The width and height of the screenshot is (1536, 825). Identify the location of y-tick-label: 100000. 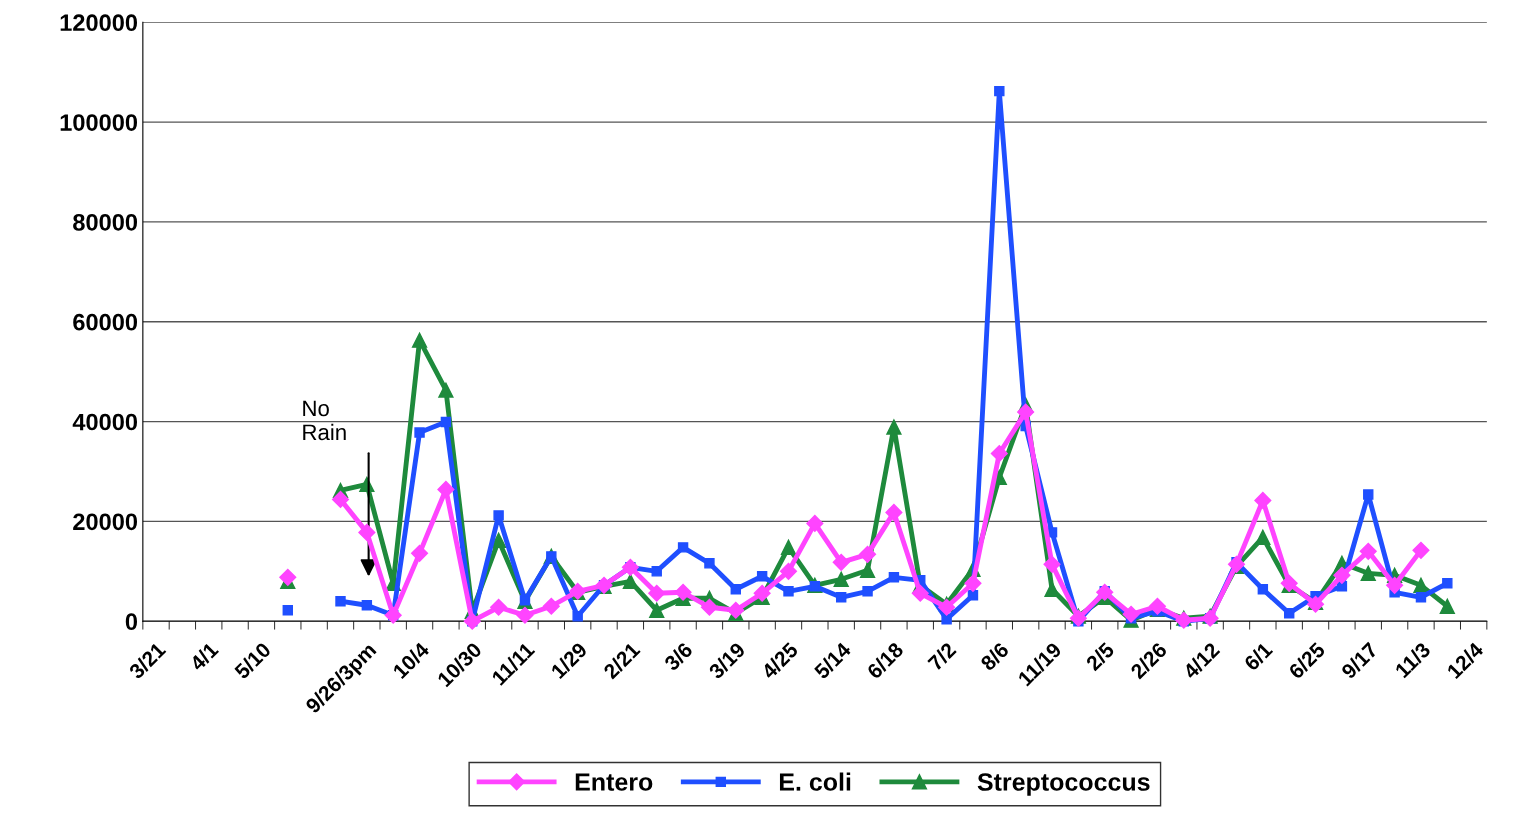
(99, 122).